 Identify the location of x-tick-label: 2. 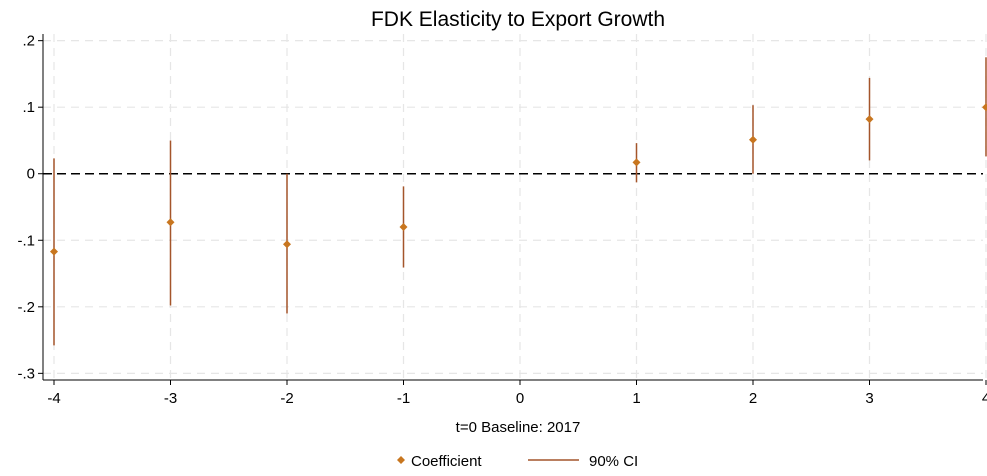
(753, 398).